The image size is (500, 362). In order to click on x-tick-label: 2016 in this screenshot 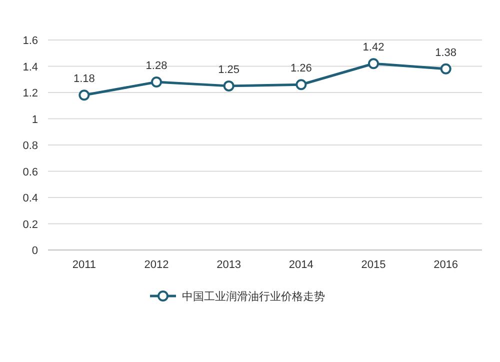, I will do `click(446, 265)`.